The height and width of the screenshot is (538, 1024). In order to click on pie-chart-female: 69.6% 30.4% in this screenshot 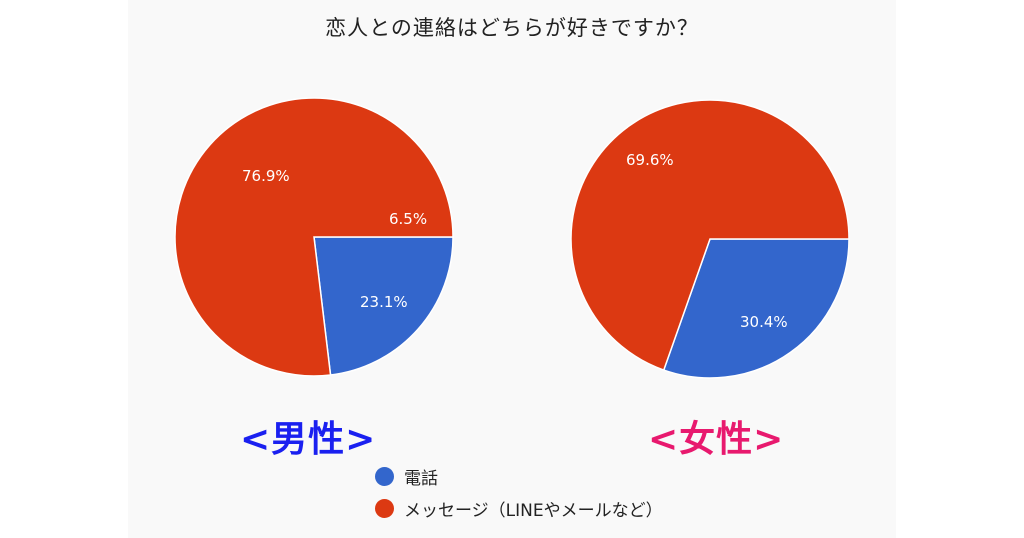, I will do `click(710, 239)`.